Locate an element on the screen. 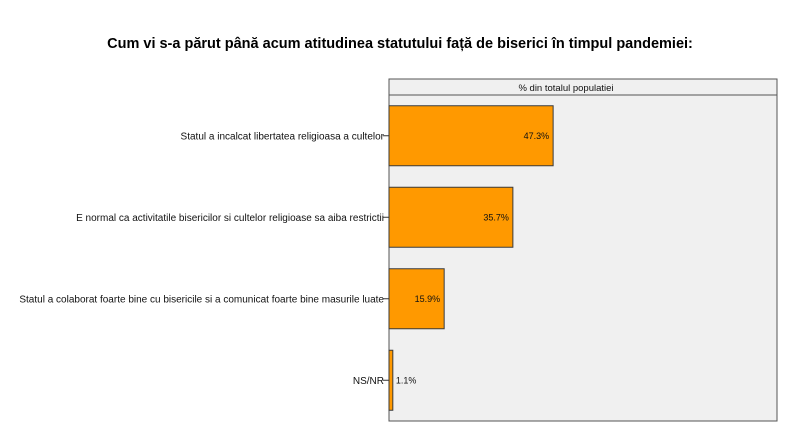 The width and height of the screenshot is (800, 432). value-label: 1.1% is located at coordinates (406, 380).